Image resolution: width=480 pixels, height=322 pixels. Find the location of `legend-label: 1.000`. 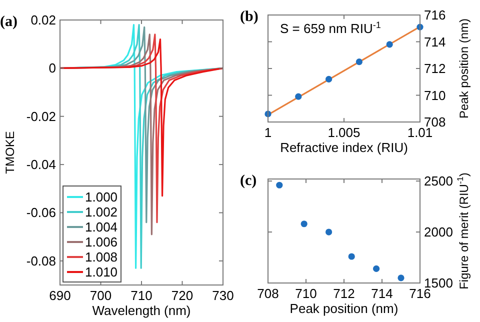

legend-label: 1.000 is located at coordinates (101, 197).